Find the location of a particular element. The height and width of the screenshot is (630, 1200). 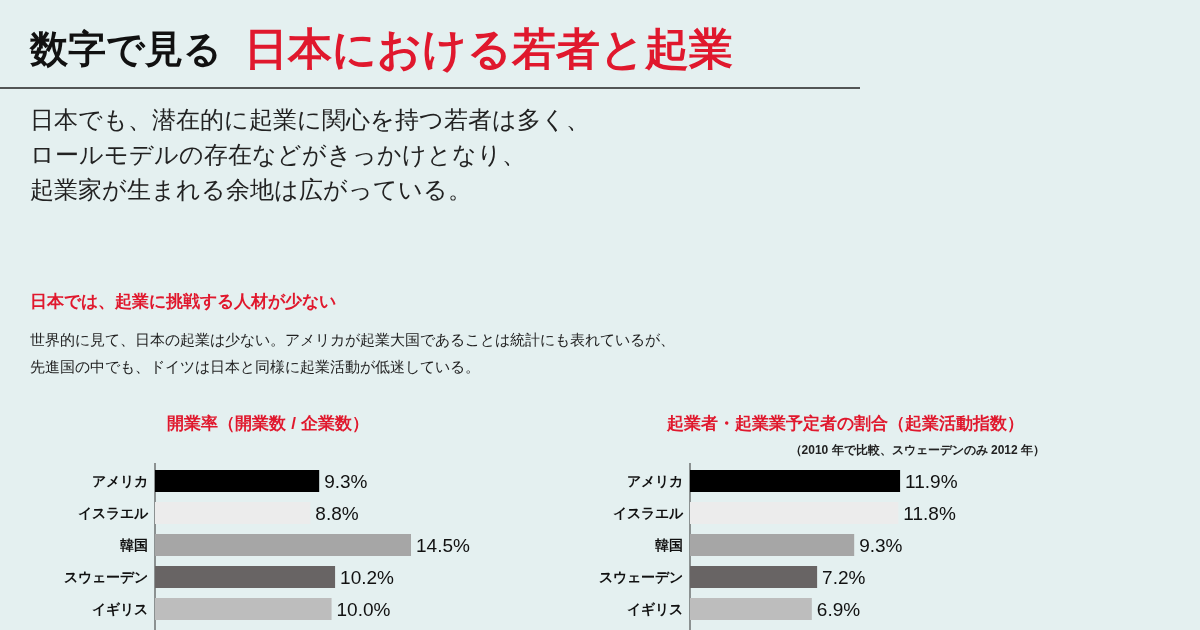

text: 世界的に見て、日本の起業は少ない。アメリカが起業大国であることは統計にも表れているが、 is located at coordinates (352, 339).